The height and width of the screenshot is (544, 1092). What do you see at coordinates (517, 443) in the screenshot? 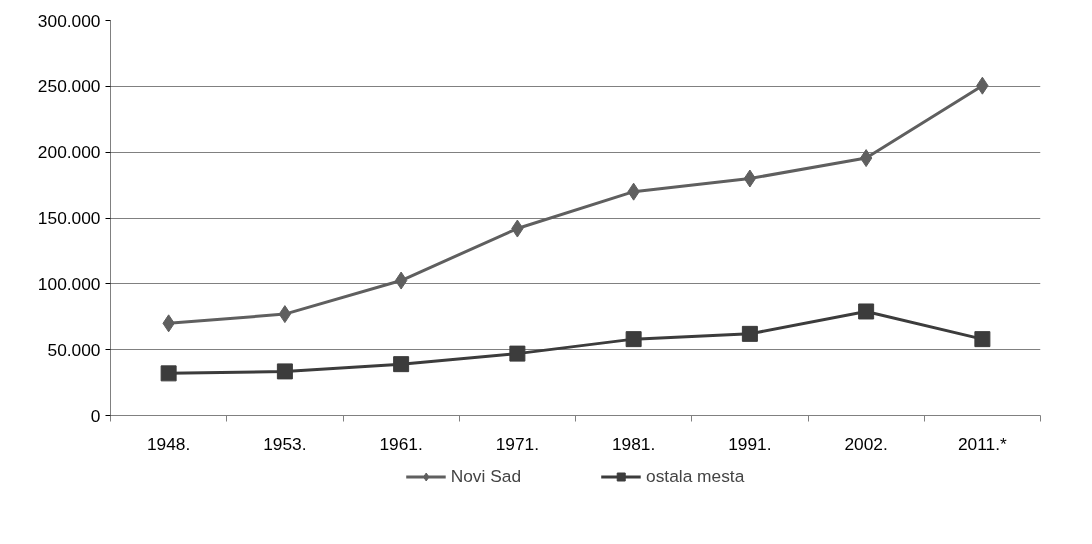
I see `x-tick-label: 1971.` at bounding box center [517, 443].